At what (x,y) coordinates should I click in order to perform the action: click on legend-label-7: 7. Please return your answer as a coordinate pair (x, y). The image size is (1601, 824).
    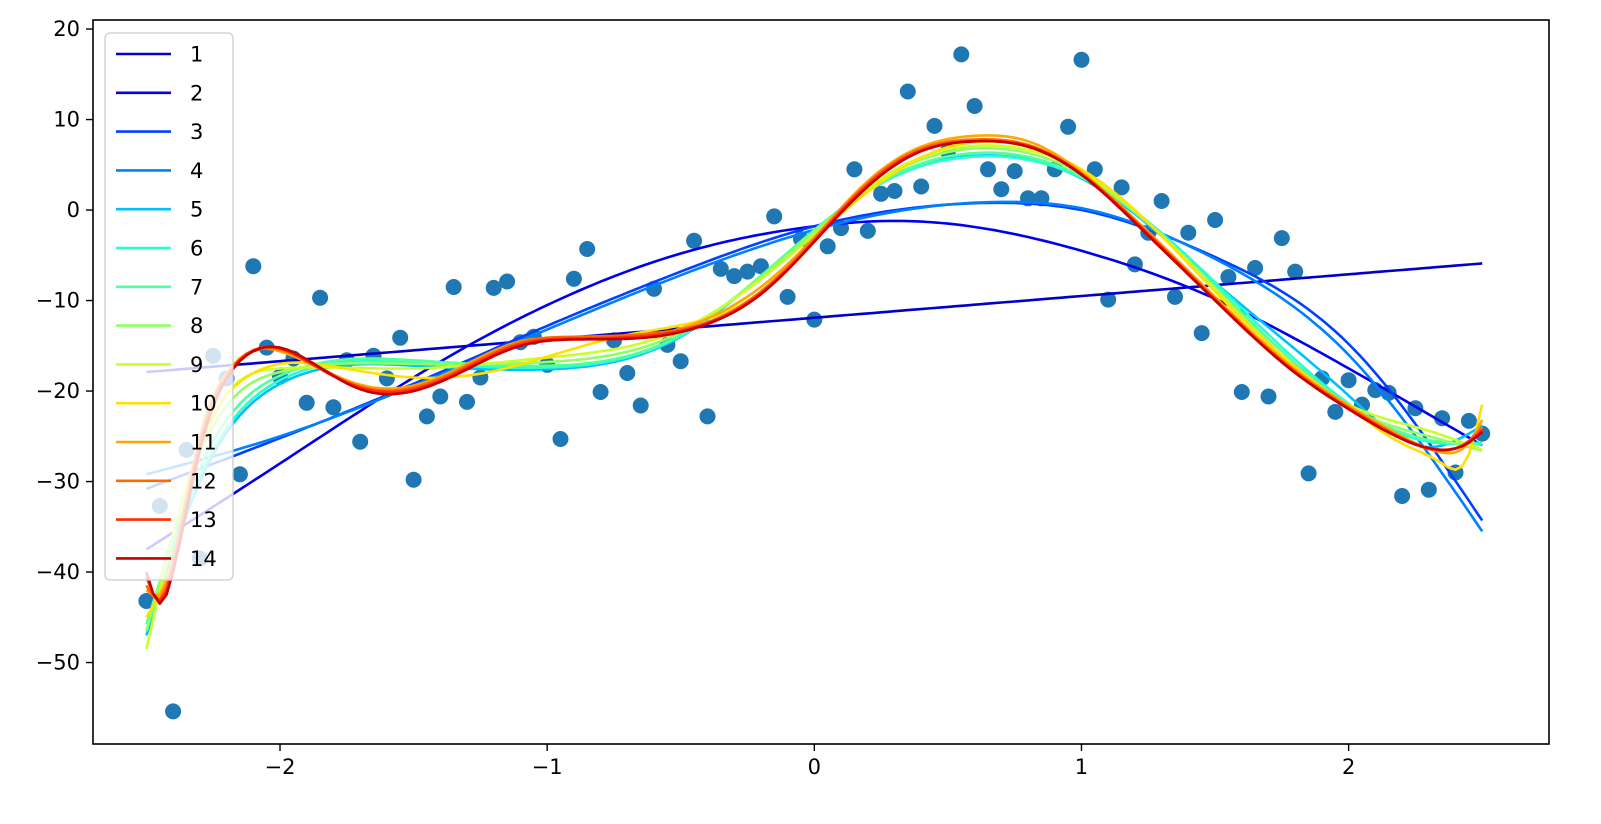
    Looking at the image, I should click on (196, 287).